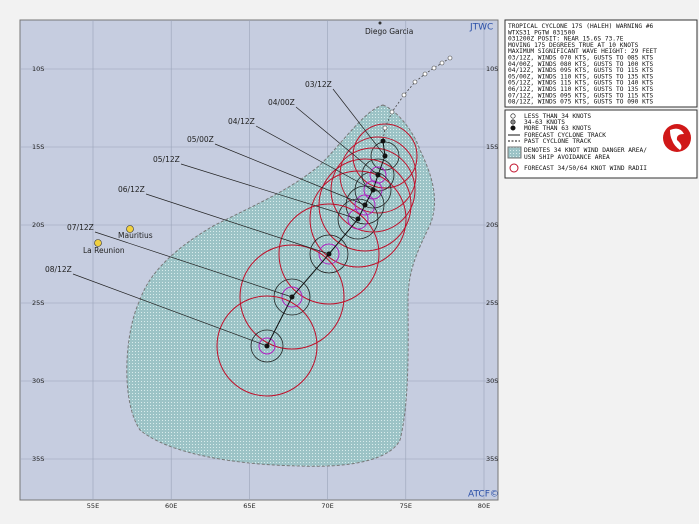 Image resolution: width=699 pixels, height=524 pixels. Describe the element at coordinates (93, 506) in the screenshot. I see `lon-label: 55E` at that location.